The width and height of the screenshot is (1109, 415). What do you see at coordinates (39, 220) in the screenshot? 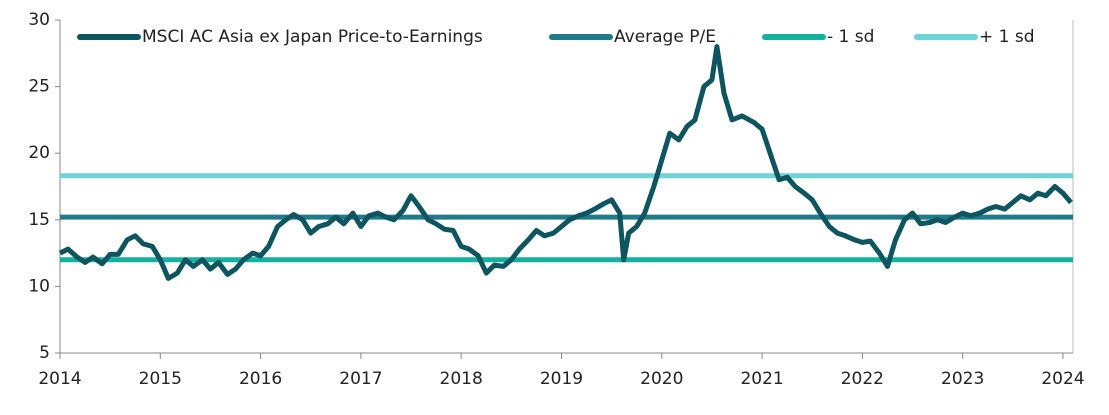
I see `y-tick-label: 15` at bounding box center [39, 220].